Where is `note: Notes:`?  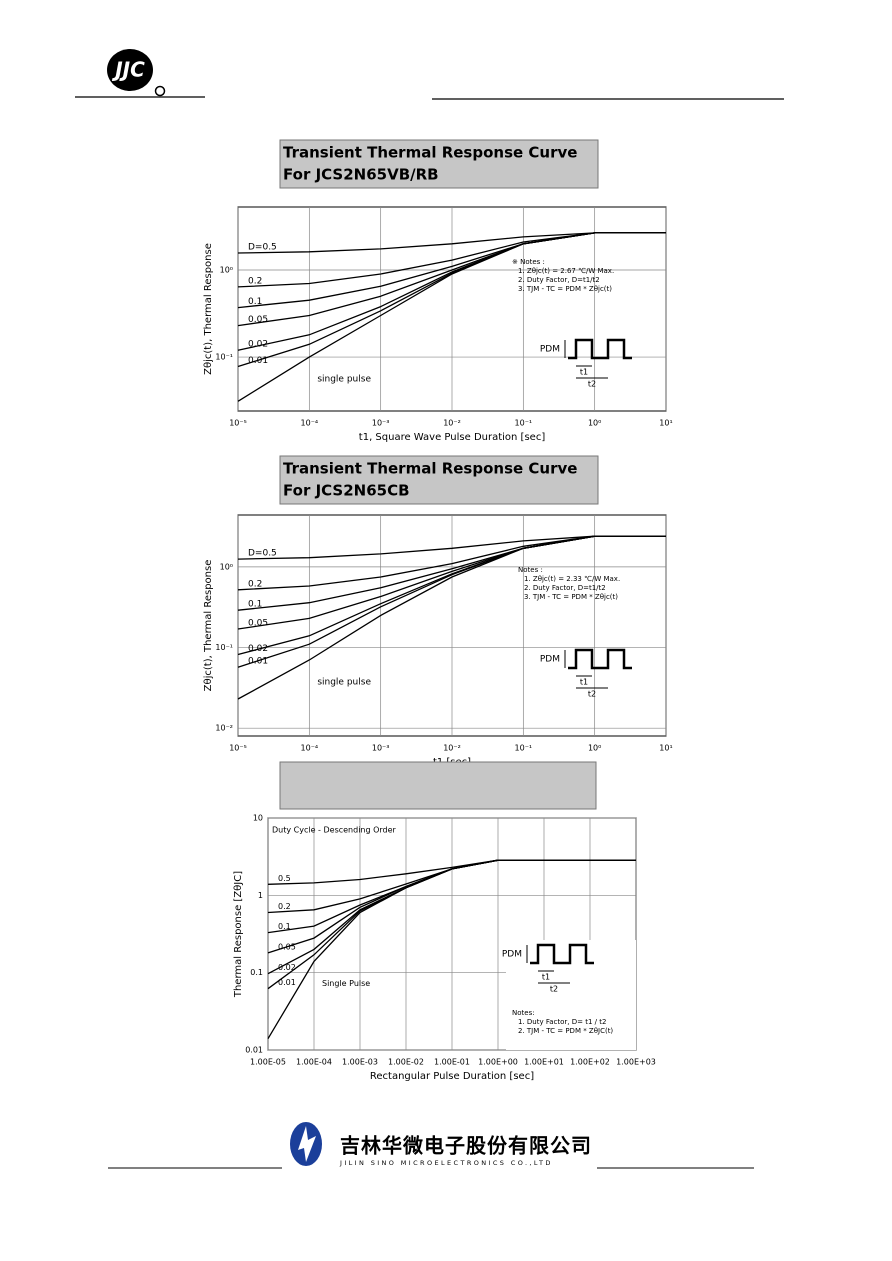
note: Notes: is located at coordinates (523, 1013).